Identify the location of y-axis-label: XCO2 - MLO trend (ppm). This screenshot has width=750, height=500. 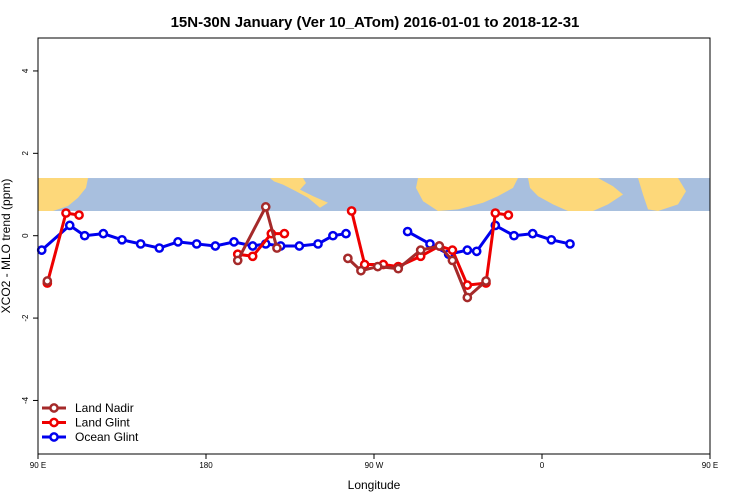
(6, 246).